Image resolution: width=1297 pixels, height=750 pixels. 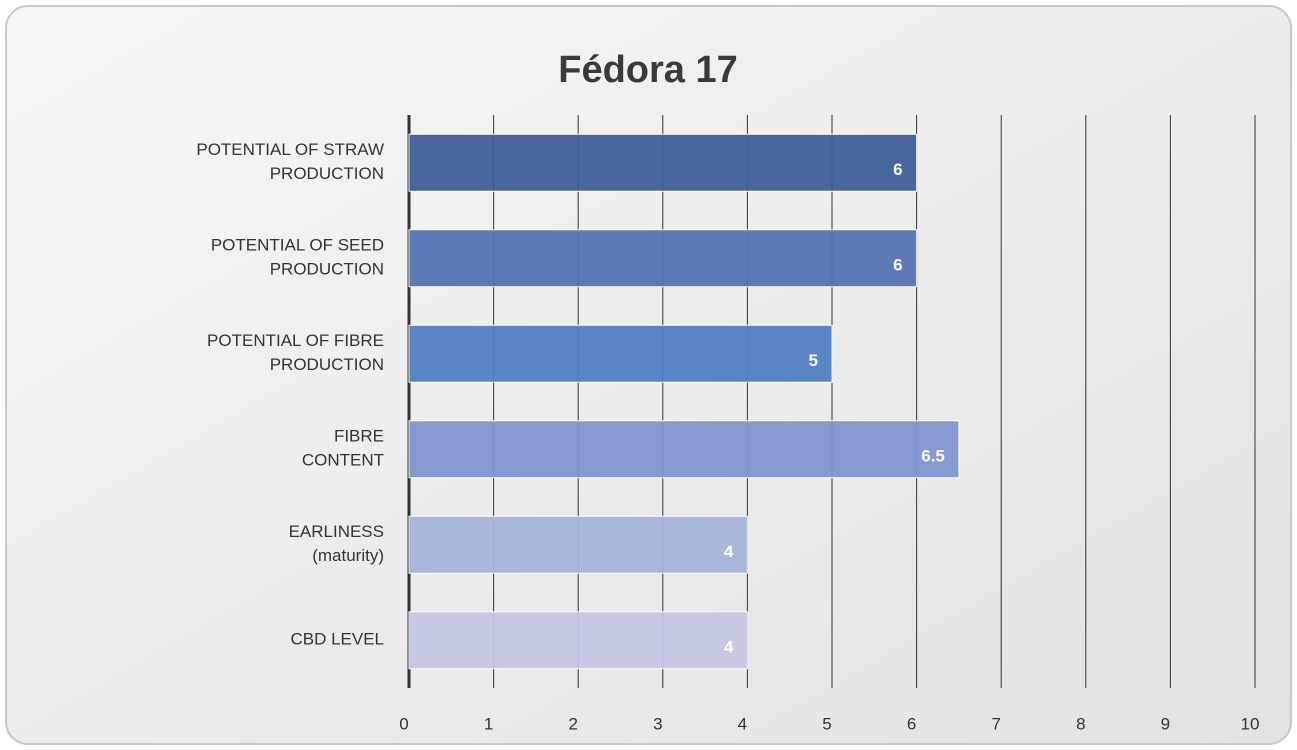 I want to click on data-label: 5, so click(x=813, y=360).